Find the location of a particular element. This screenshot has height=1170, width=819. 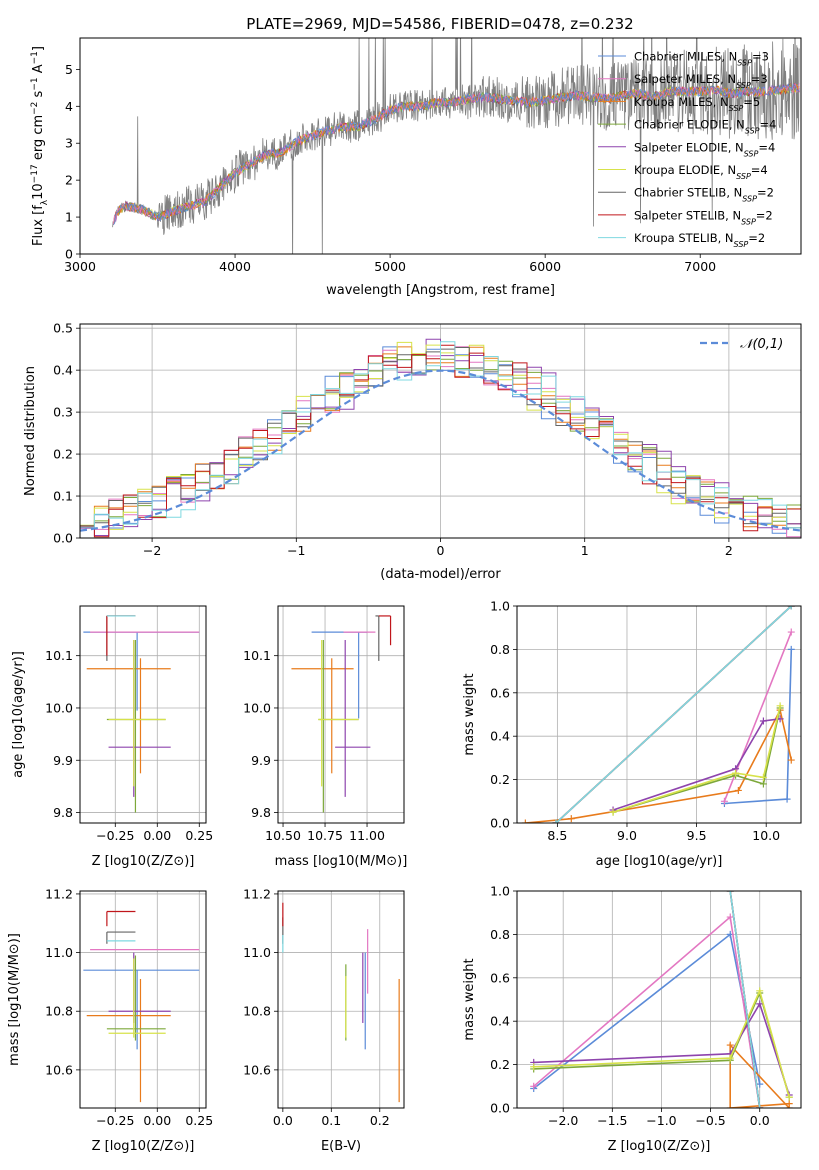

panel-mass_vs_ebv: 0.0 0.1 0.2 10.6 10.8 11.0 11.2 E(B-V) is located at coordinates (324, 1020).